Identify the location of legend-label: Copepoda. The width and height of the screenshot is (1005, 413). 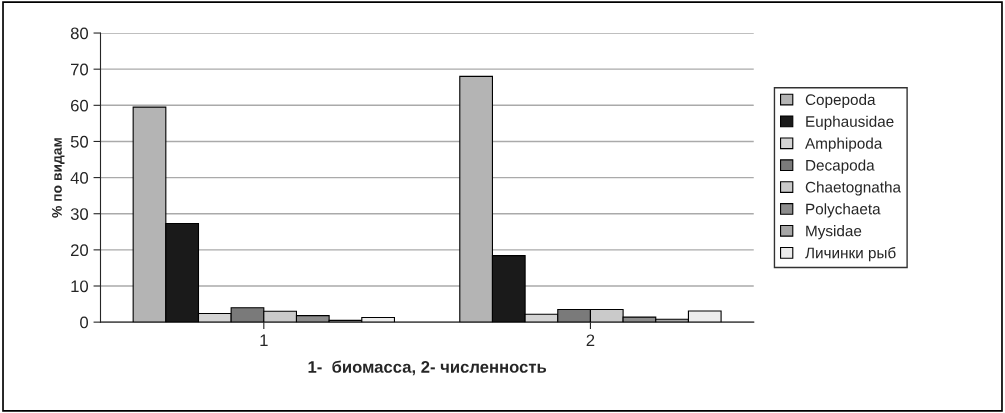
(840, 101).